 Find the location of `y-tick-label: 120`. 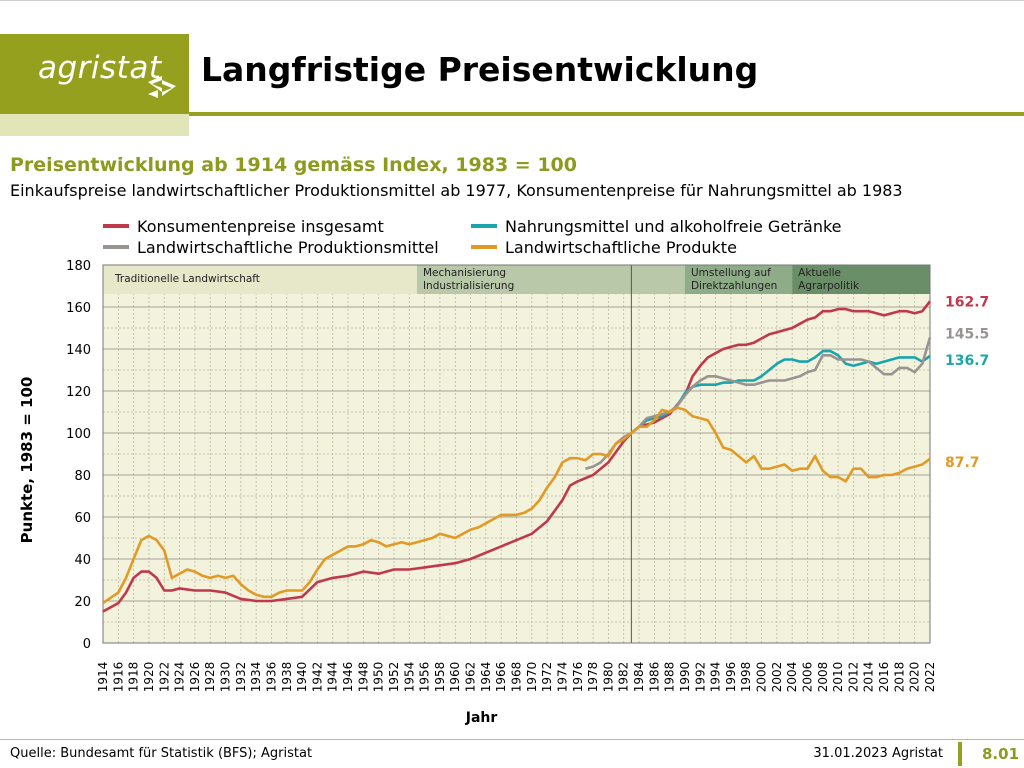

y-tick-label: 120 is located at coordinates (78, 392).